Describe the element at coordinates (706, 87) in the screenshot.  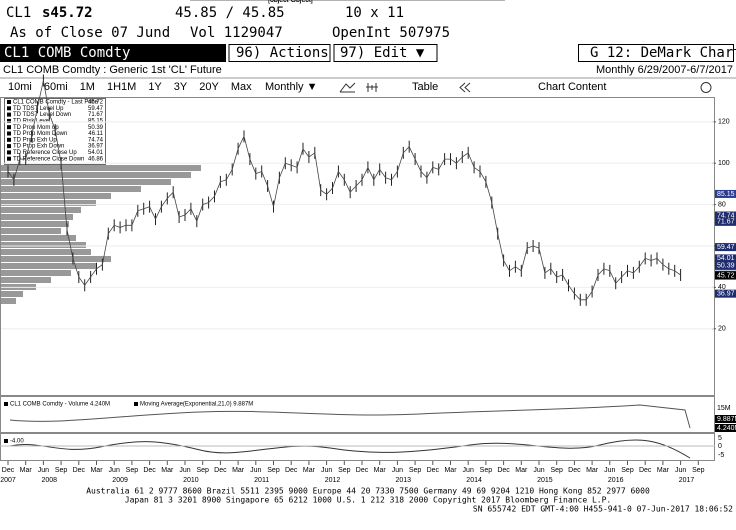
I see `settings-icon` at that location.